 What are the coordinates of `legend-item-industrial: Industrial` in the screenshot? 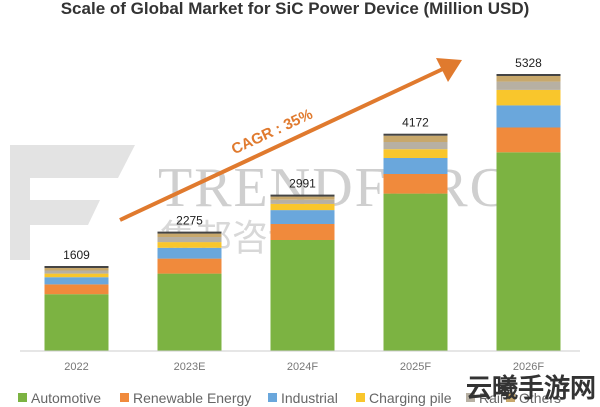 It's located at (303, 398).